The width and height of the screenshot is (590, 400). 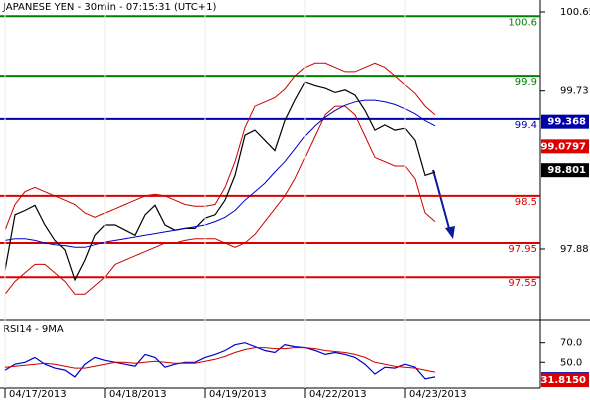 What do you see at coordinates (574, 249) in the screenshot?
I see `y-tick-label: 97.88` at bounding box center [574, 249].